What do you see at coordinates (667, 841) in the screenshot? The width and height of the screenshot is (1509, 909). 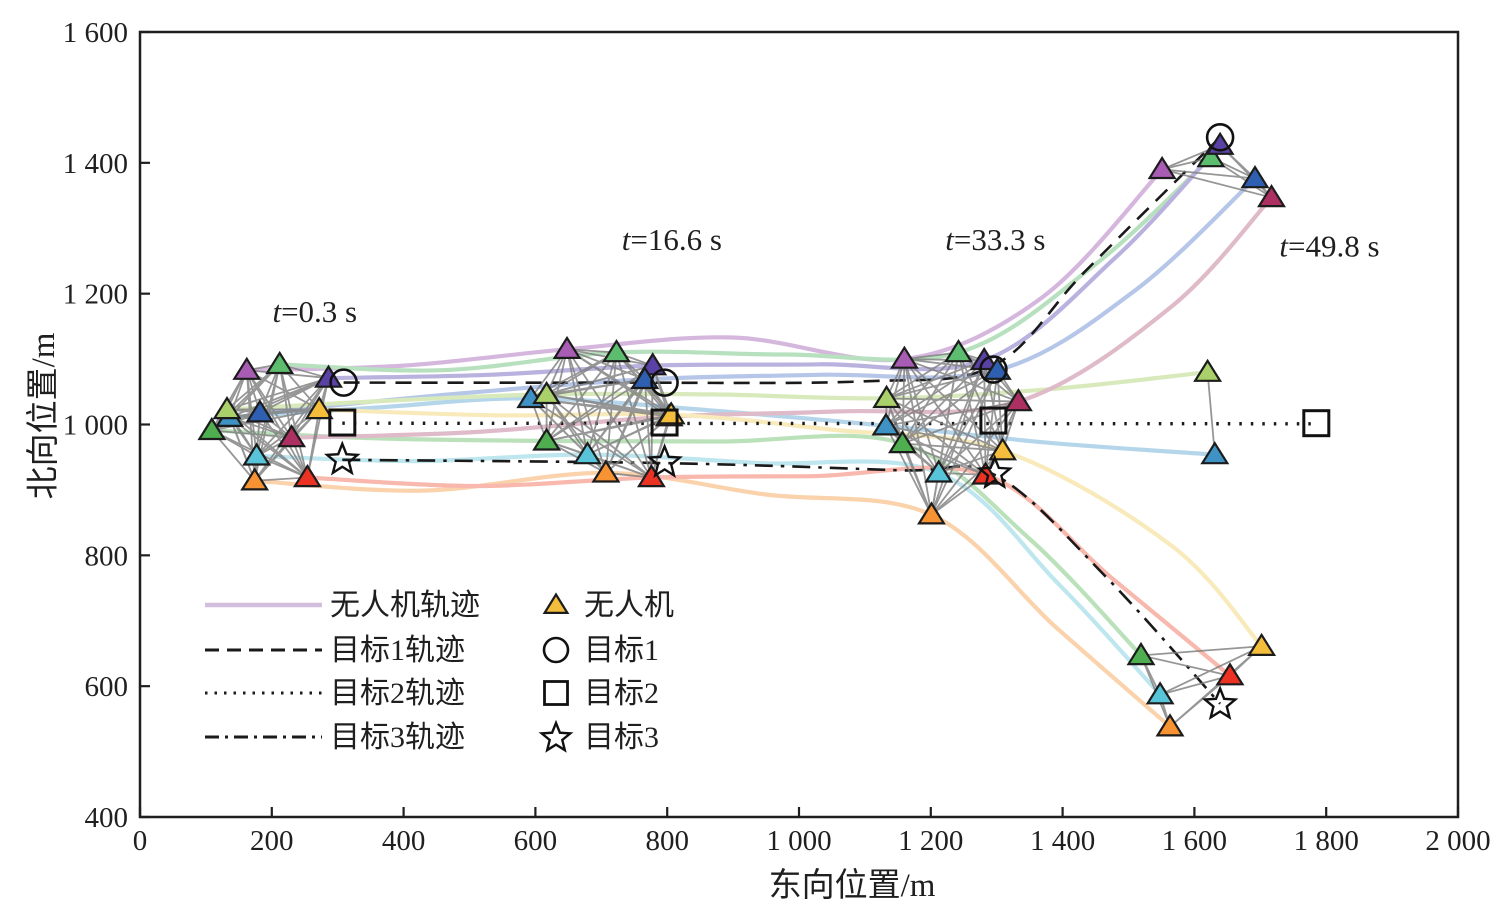 I see `x-tick-label: 800` at bounding box center [667, 841].